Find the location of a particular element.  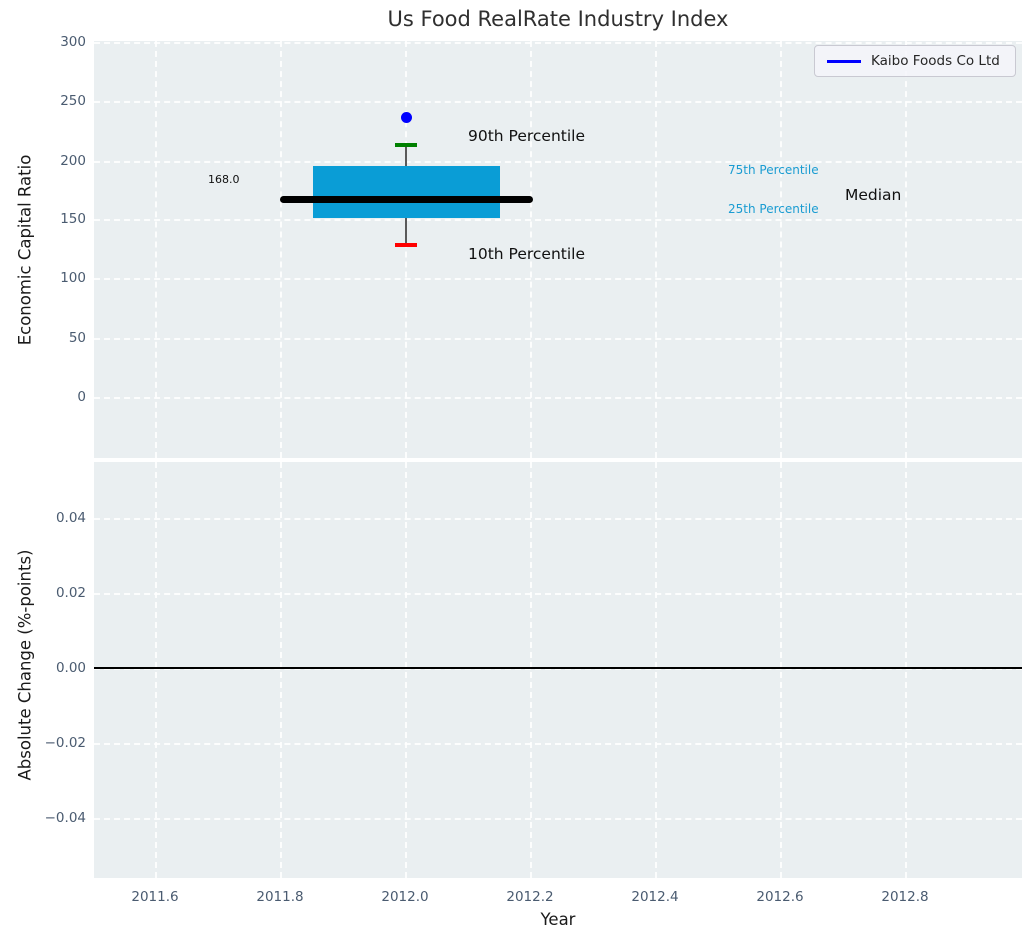

ytick-bottom: 0.04 is located at coordinates (70, 518).